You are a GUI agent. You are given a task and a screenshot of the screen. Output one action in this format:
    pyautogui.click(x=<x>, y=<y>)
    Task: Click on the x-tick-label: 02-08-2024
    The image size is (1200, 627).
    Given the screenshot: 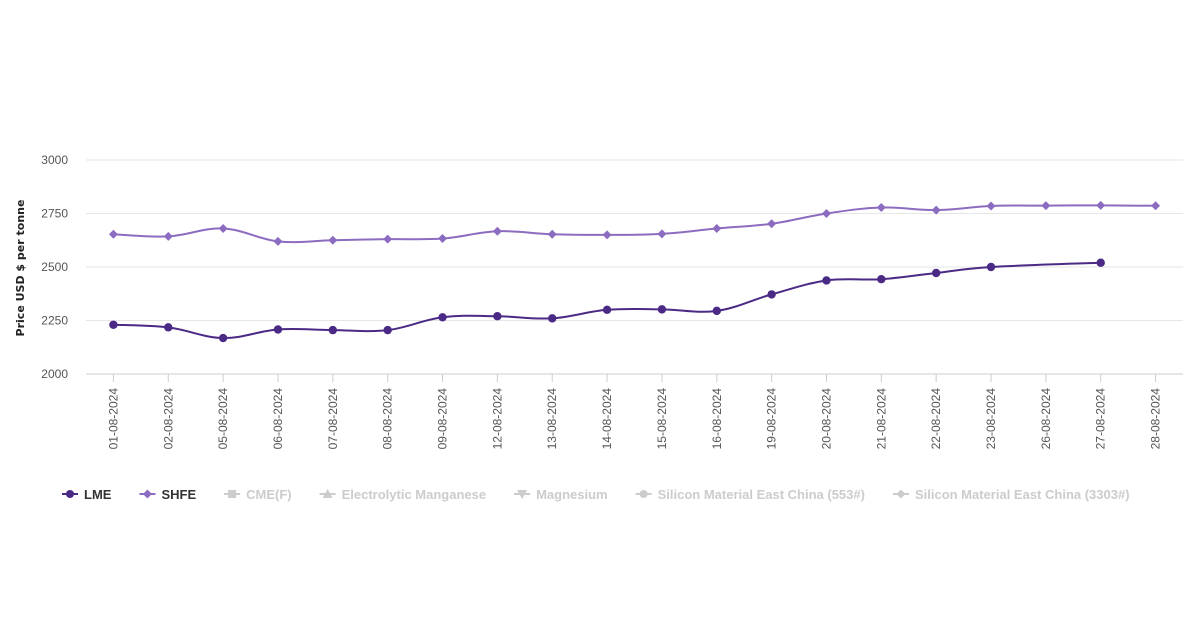 What is the action you would take?
    pyautogui.click(x=168, y=419)
    